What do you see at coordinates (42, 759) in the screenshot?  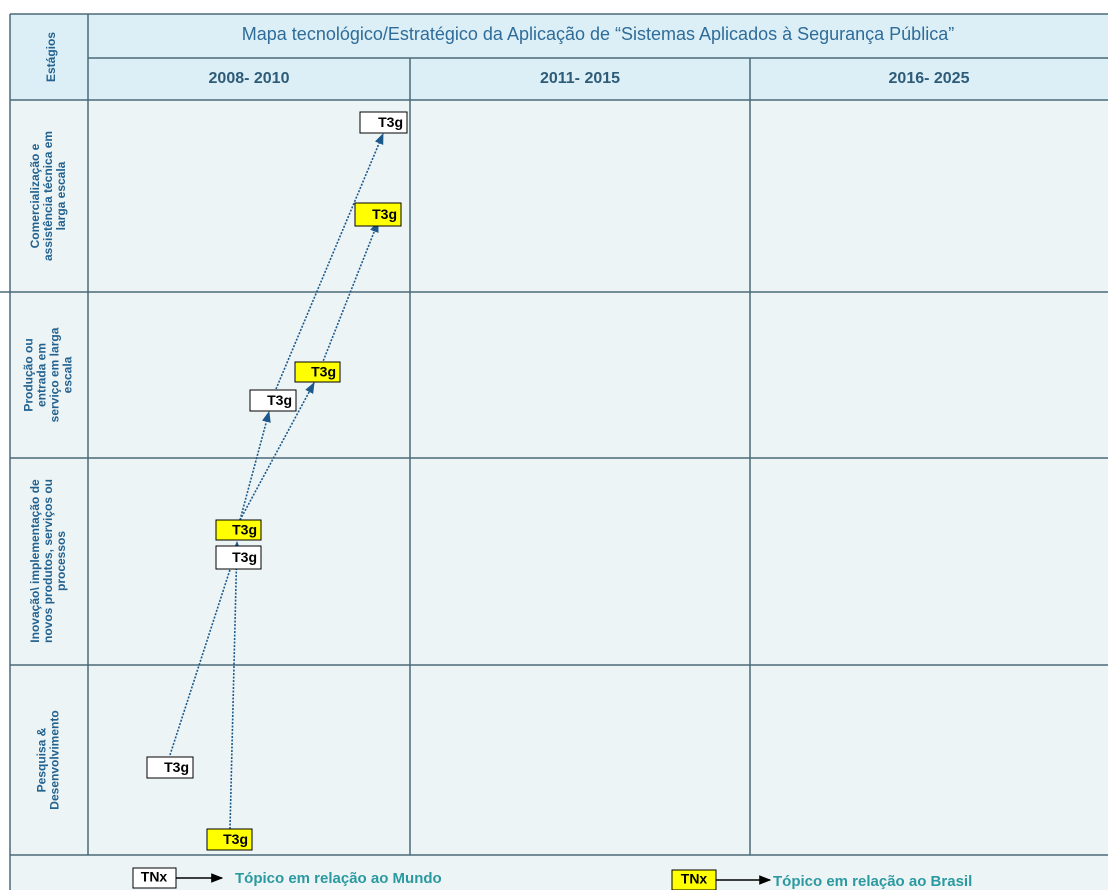 I see `stage-label: Pesquisa &` at bounding box center [42, 759].